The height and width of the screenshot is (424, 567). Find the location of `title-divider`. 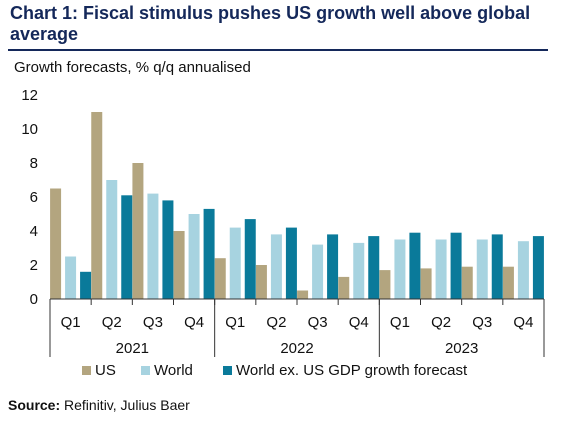

title-divider is located at coordinates (278, 50).